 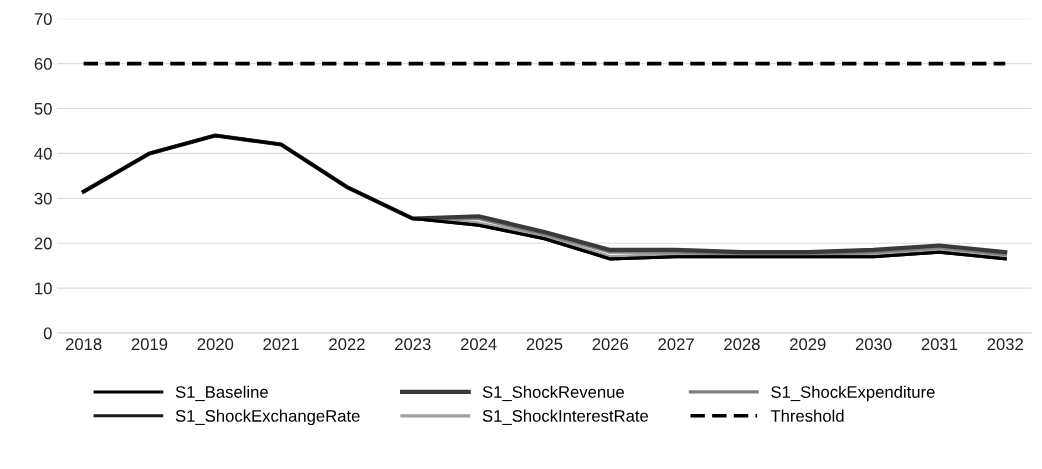 What do you see at coordinates (267, 417) in the screenshot?
I see `legend-label: S1_ShockExchangeRate` at bounding box center [267, 417].